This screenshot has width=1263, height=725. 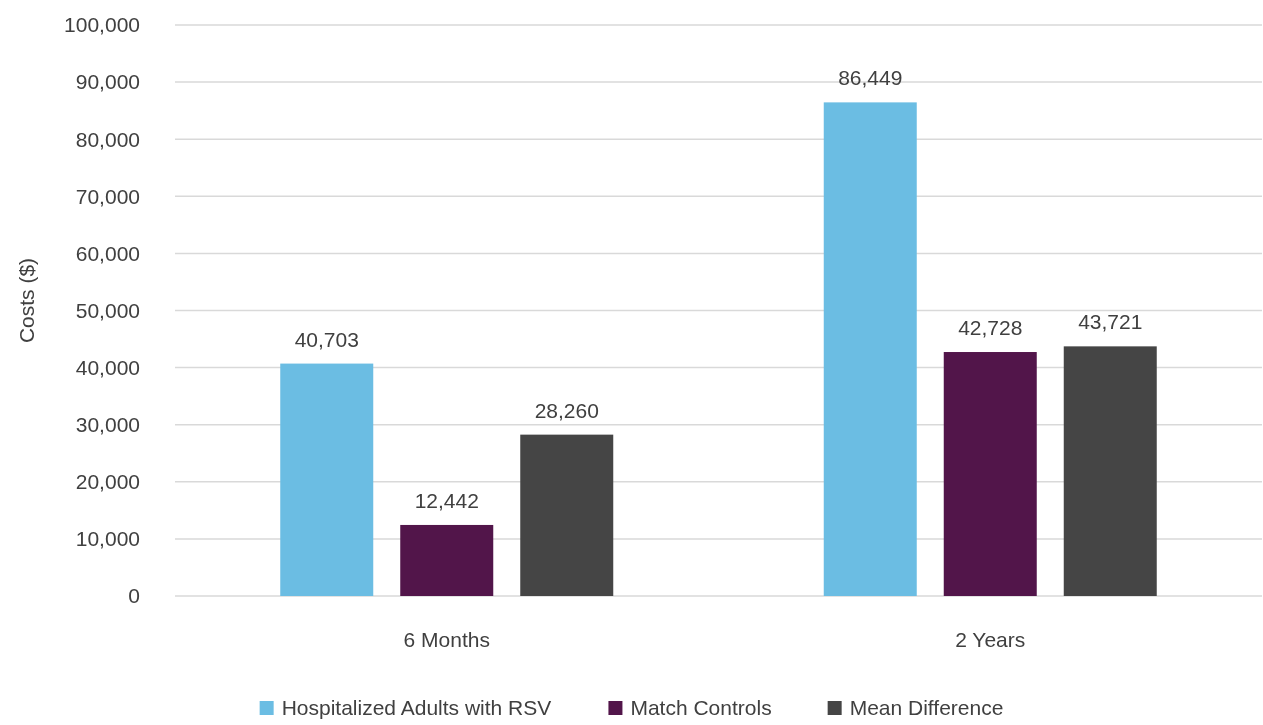 What do you see at coordinates (107, 539) in the screenshot?
I see `y-tick-label: 10,000` at bounding box center [107, 539].